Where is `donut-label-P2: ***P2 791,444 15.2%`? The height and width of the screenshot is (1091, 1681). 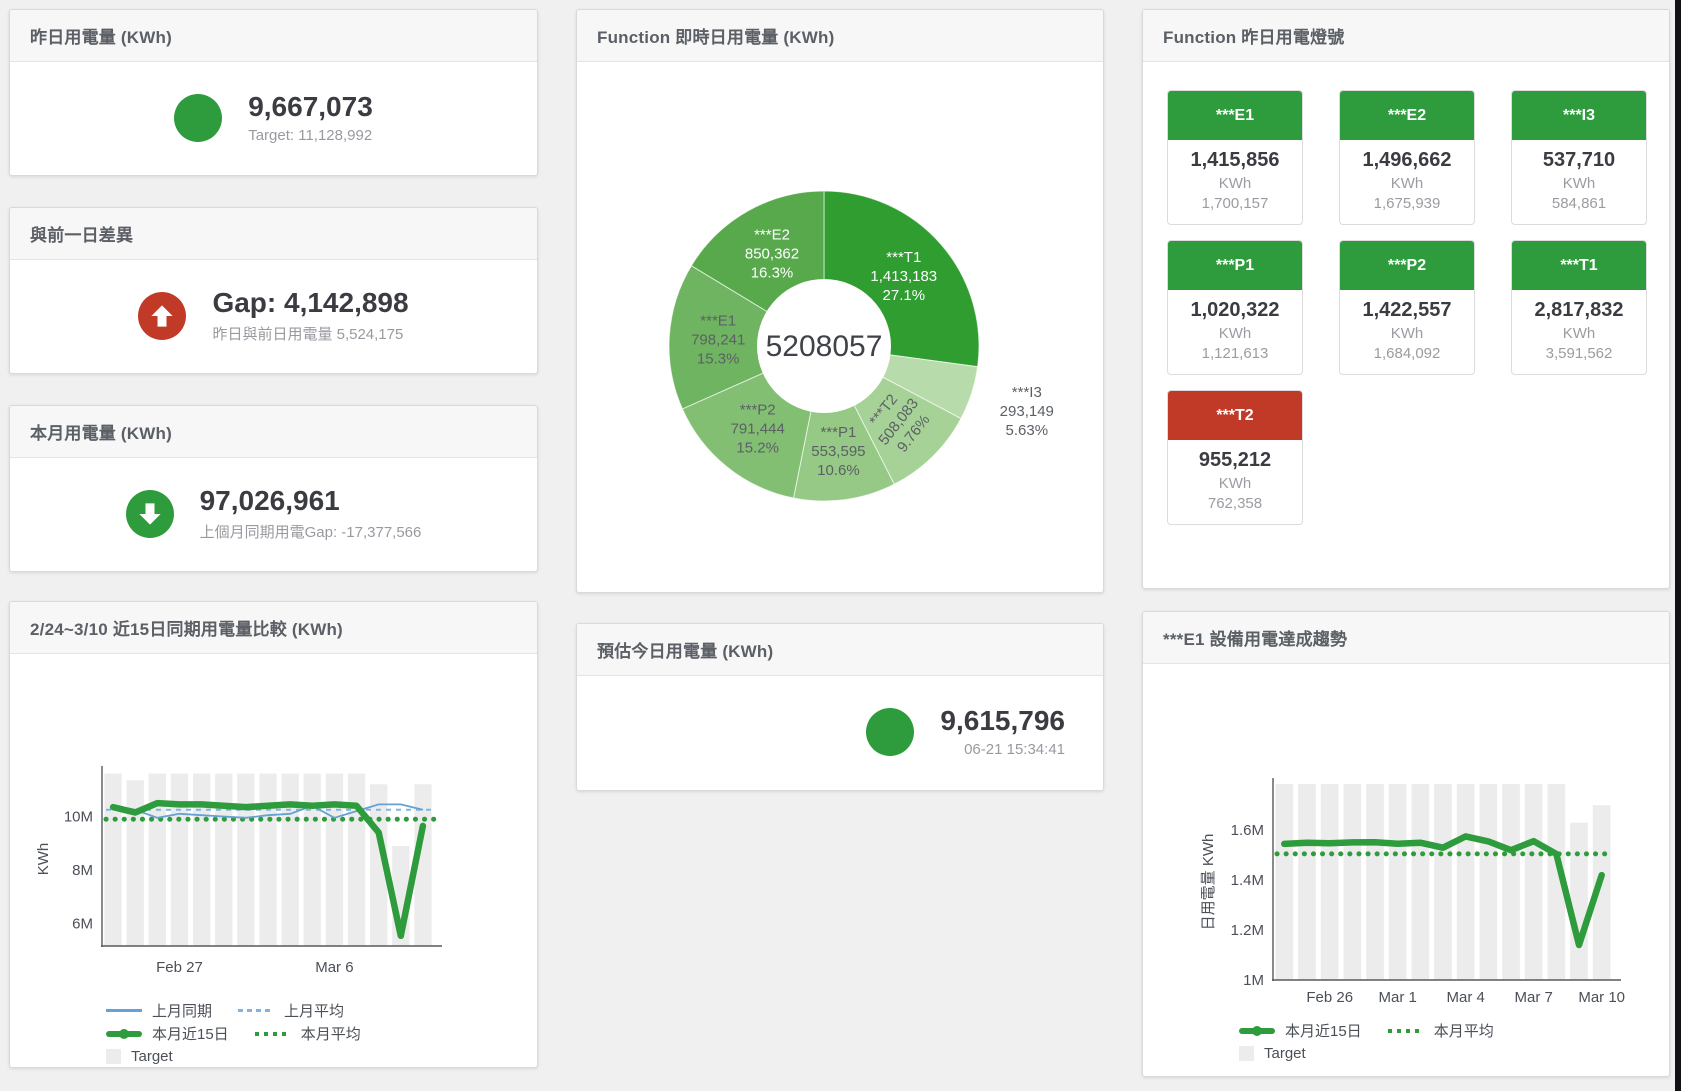
donut-label-P2: ***P2 791,444 15.2% is located at coordinates (758, 429).